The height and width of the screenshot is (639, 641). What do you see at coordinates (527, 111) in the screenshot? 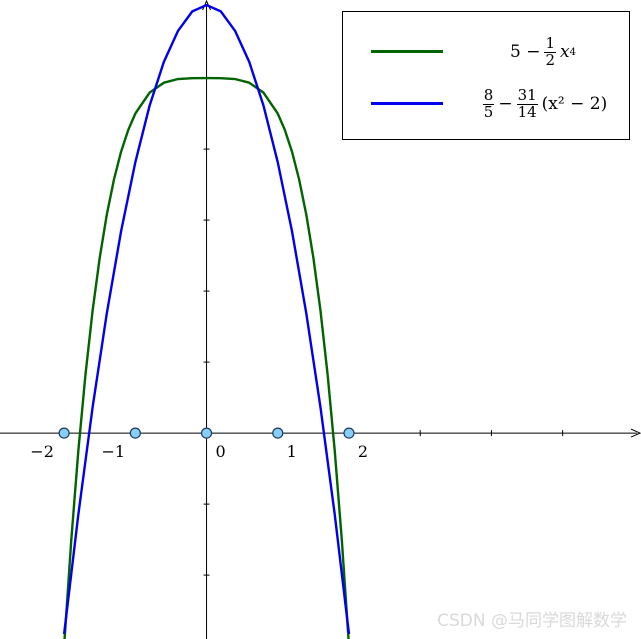
I see `legend-2-den-b: 14` at bounding box center [527, 111].